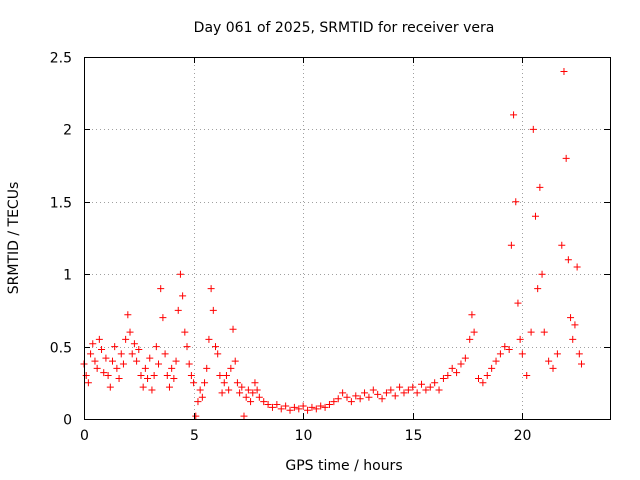 The width and height of the screenshot is (640, 480). Describe the element at coordinates (61, 349) in the screenshot. I see `y-tick-label: 0.5` at that location.